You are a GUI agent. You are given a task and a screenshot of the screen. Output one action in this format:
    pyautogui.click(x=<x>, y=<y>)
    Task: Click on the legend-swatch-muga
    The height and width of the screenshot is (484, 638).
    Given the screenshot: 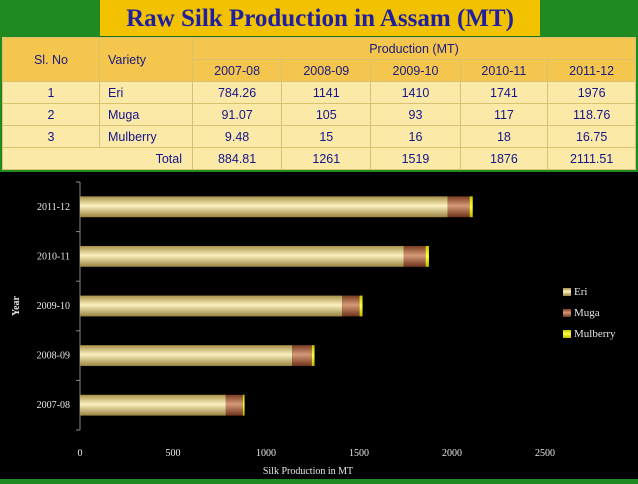 What is the action you would take?
    pyautogui.click(x=567, y=313)
    